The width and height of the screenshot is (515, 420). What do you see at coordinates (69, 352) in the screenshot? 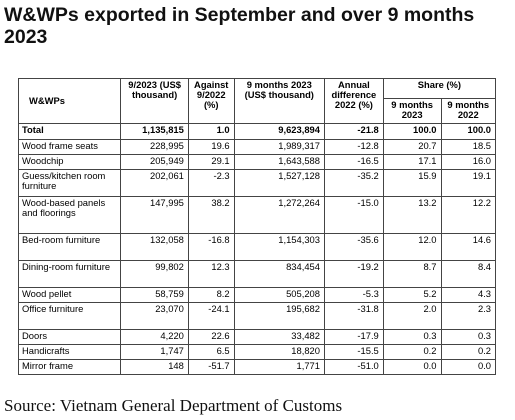
I see `product-name-cell: Handicrafts` at bounding box center [69, 352].